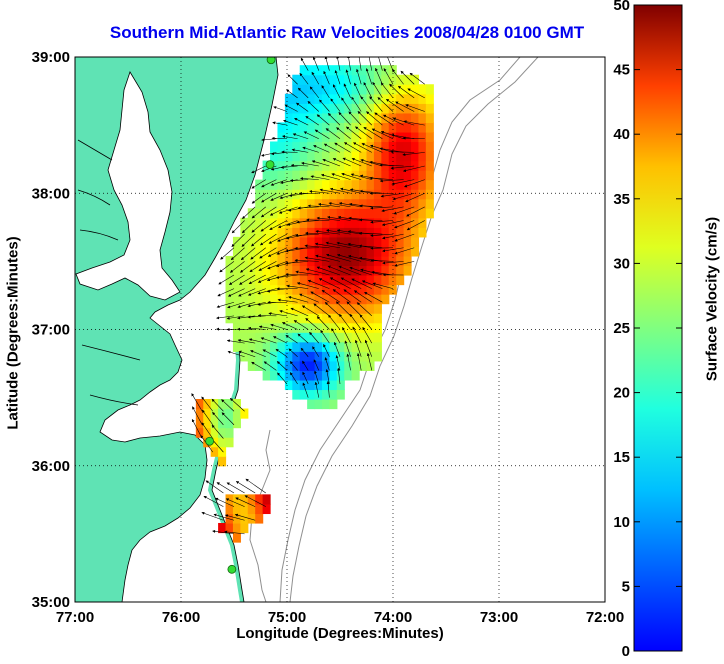 The height and width of the screenshot is (664, 724). Describe the element at coordinates (340, 633) in the screenshot. I see `x-axis-label: Longitude (Degrees:Minutes)` at that location.